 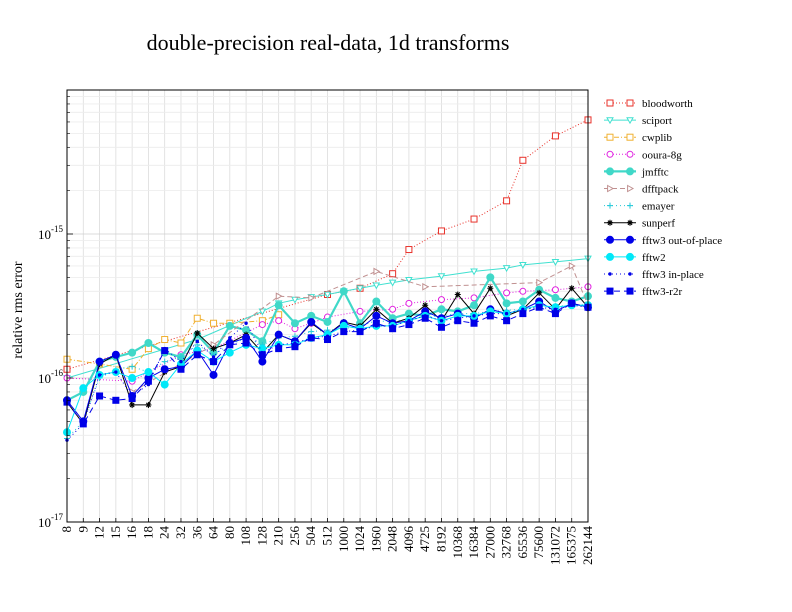 I want to click on legend-item-emayer: emayer, so click(x=639, y=207).